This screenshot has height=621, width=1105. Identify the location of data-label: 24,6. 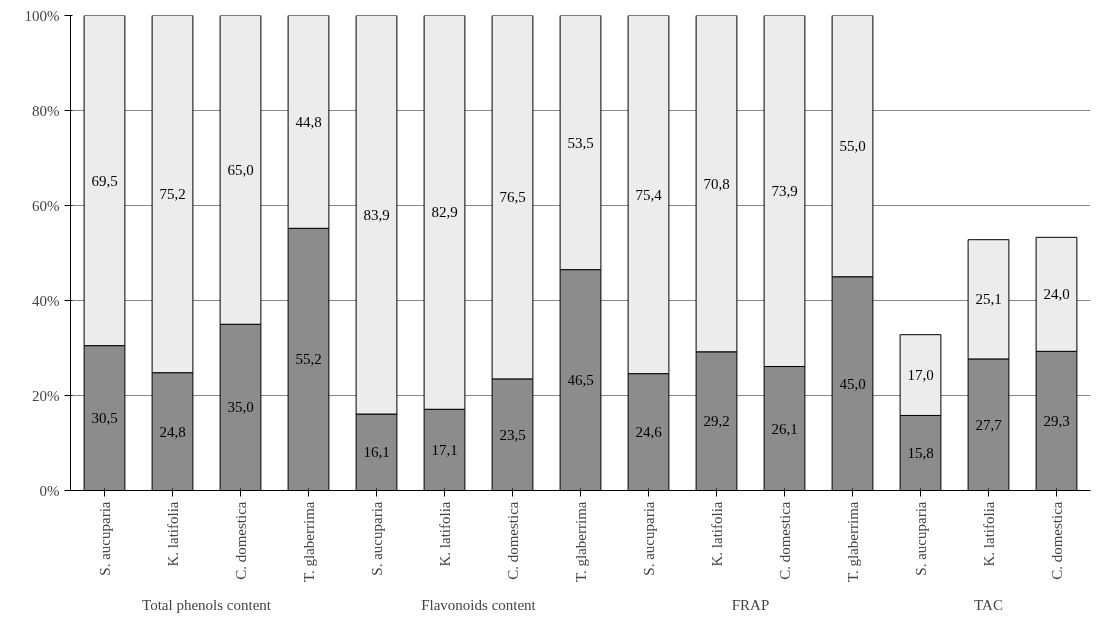
(649, 432).